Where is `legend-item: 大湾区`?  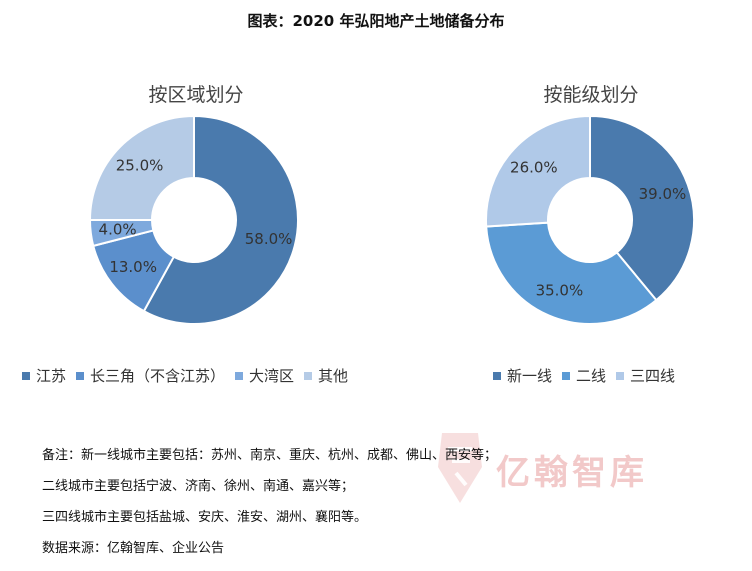
legend-item: 大湾区 is located at coordinates (264, 375).